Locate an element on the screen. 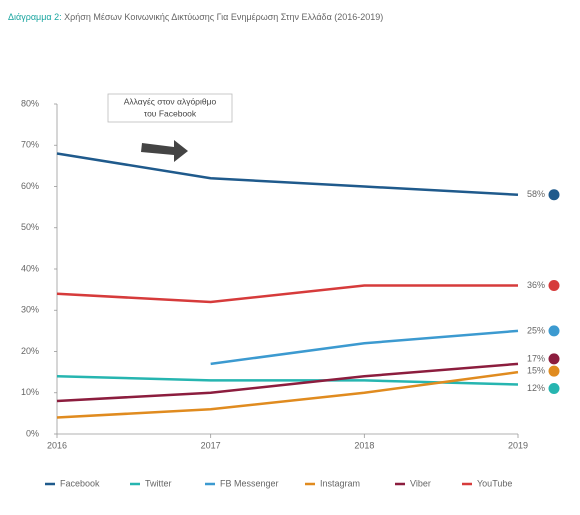 Image resolution: width=580 pixels, height=515 pixels. x-tick-label: 2019 is located at coordinates (518, 445).